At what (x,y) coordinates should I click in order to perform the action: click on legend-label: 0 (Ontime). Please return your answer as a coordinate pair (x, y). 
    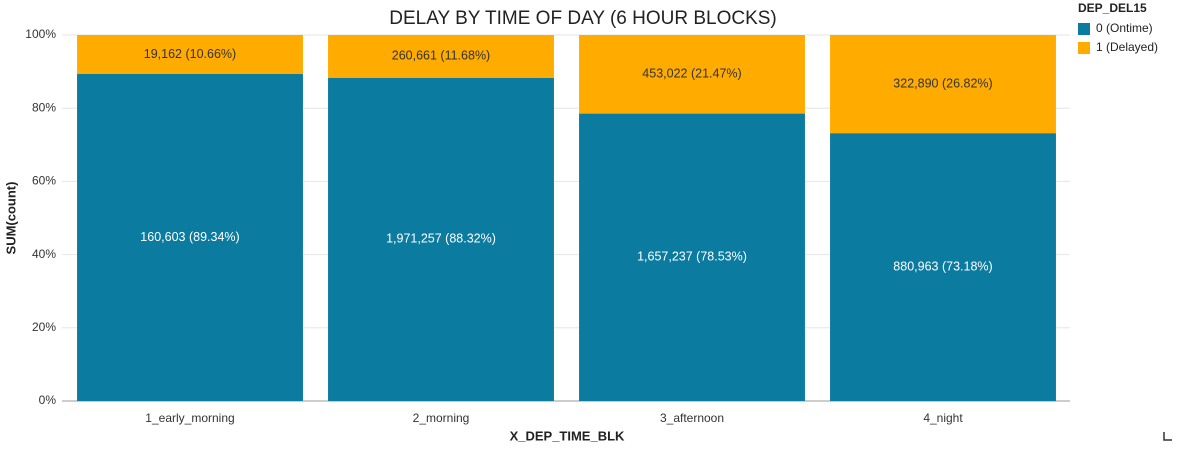
    Looking at the image, I should click on (1124, 28).